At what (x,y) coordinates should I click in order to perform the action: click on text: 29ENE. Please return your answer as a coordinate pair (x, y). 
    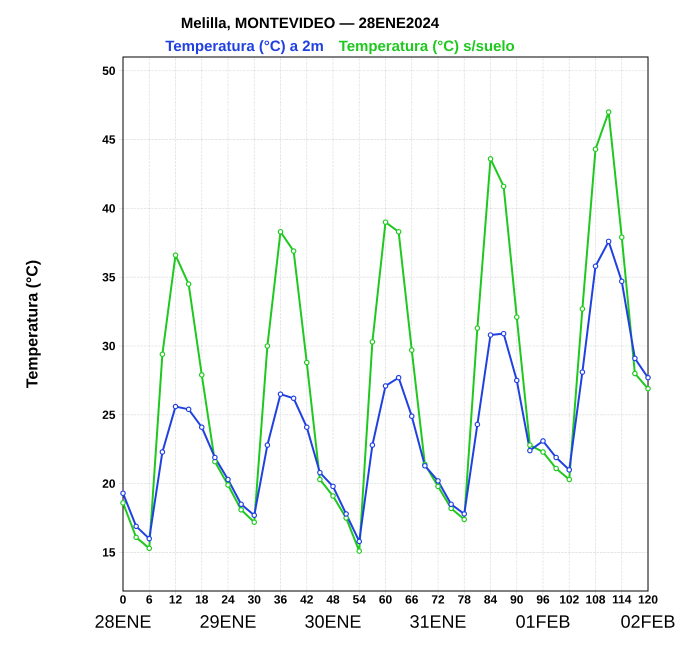
    Looking at the image, I should click on (228, 621).